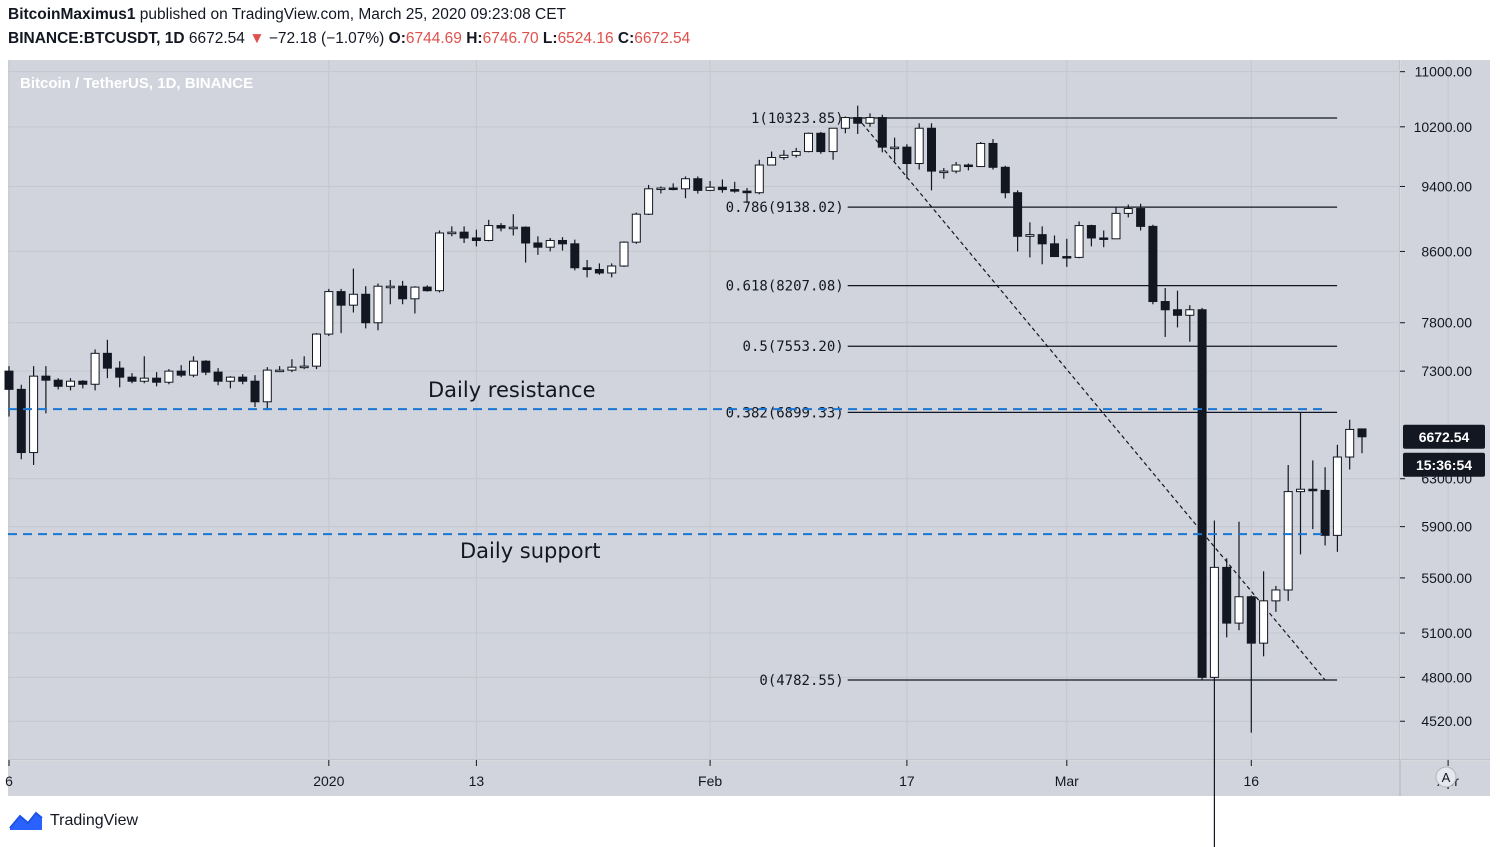  Describe the element at coordinates (72, 14) in the screenshot. I see `author-name: BitcoinMaximus1` at that location.